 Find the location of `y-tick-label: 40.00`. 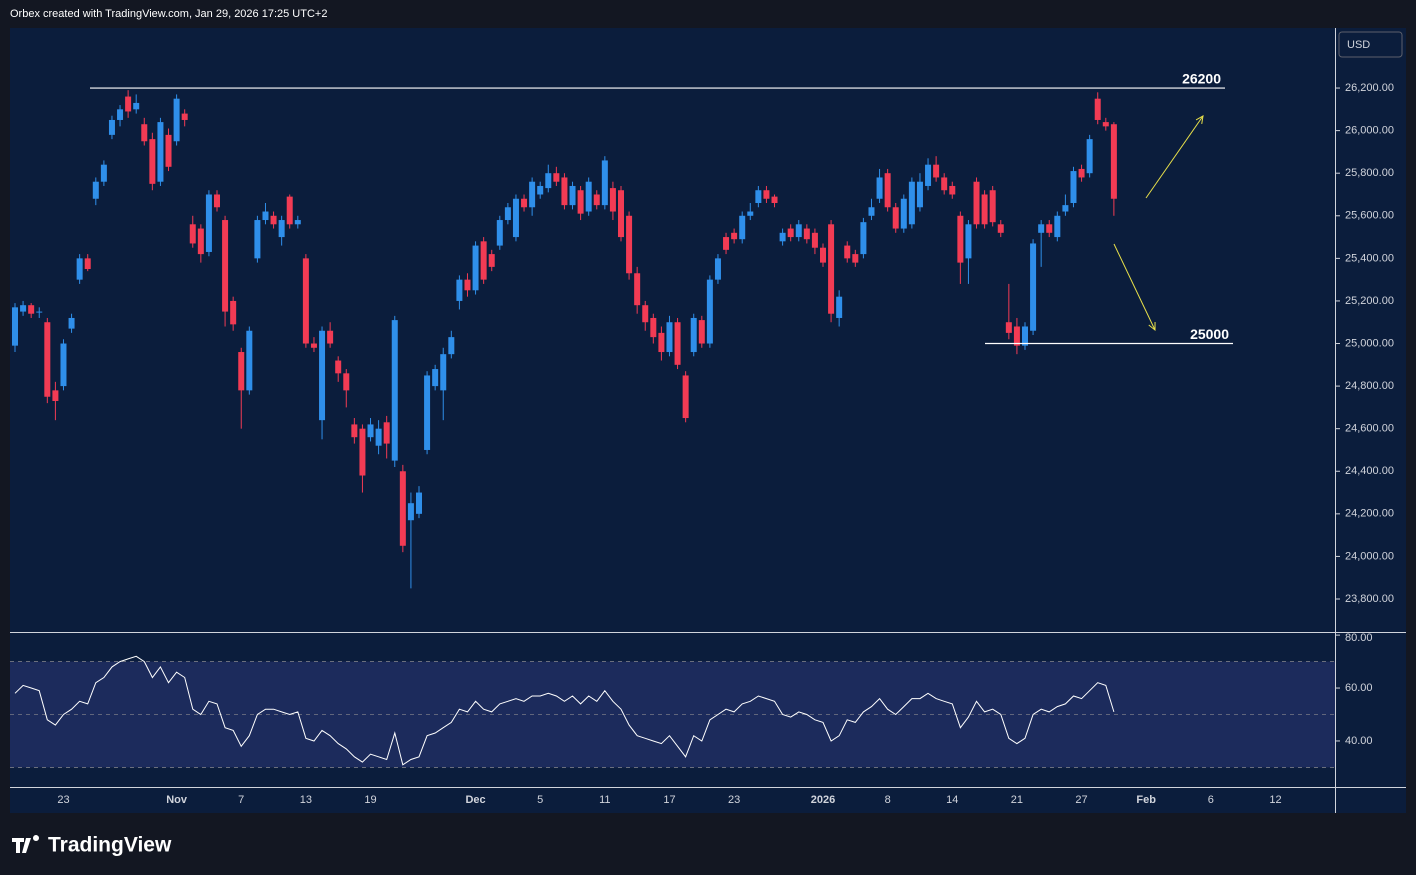

y-tick-label: 40.00 is located at coordinates (1359, 741).